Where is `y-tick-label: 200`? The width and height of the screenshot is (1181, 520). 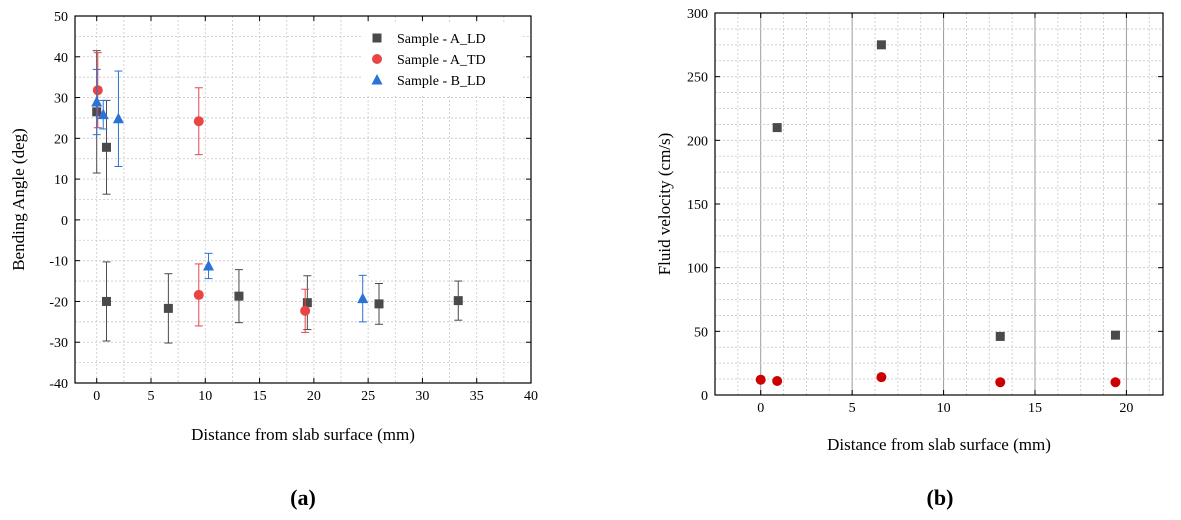 y-tick-label: 200 is located at coordinates (697, 141).